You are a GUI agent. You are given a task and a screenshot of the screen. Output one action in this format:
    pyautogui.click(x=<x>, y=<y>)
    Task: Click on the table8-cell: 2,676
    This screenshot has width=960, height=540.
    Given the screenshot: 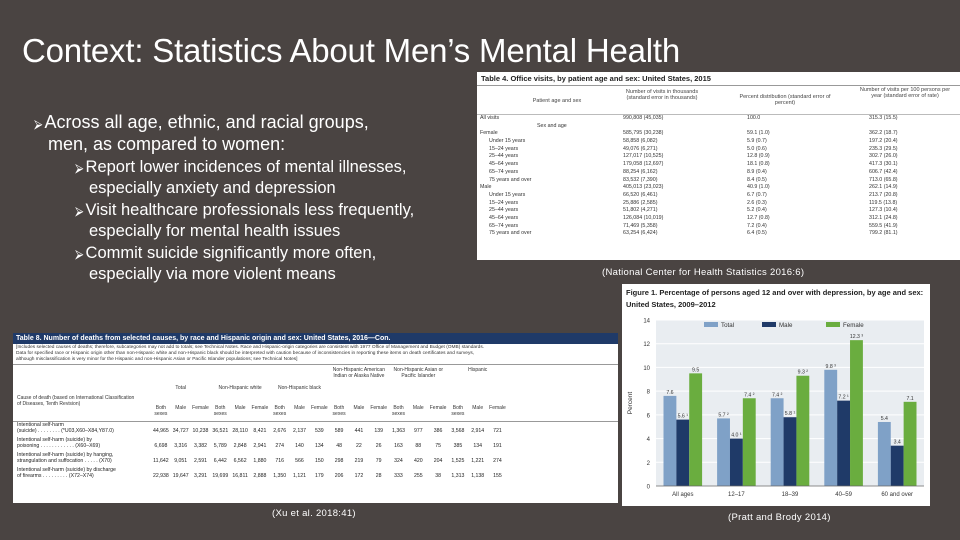 What is the action you would take?
    pyautogui.click(x=280, y=431)
    